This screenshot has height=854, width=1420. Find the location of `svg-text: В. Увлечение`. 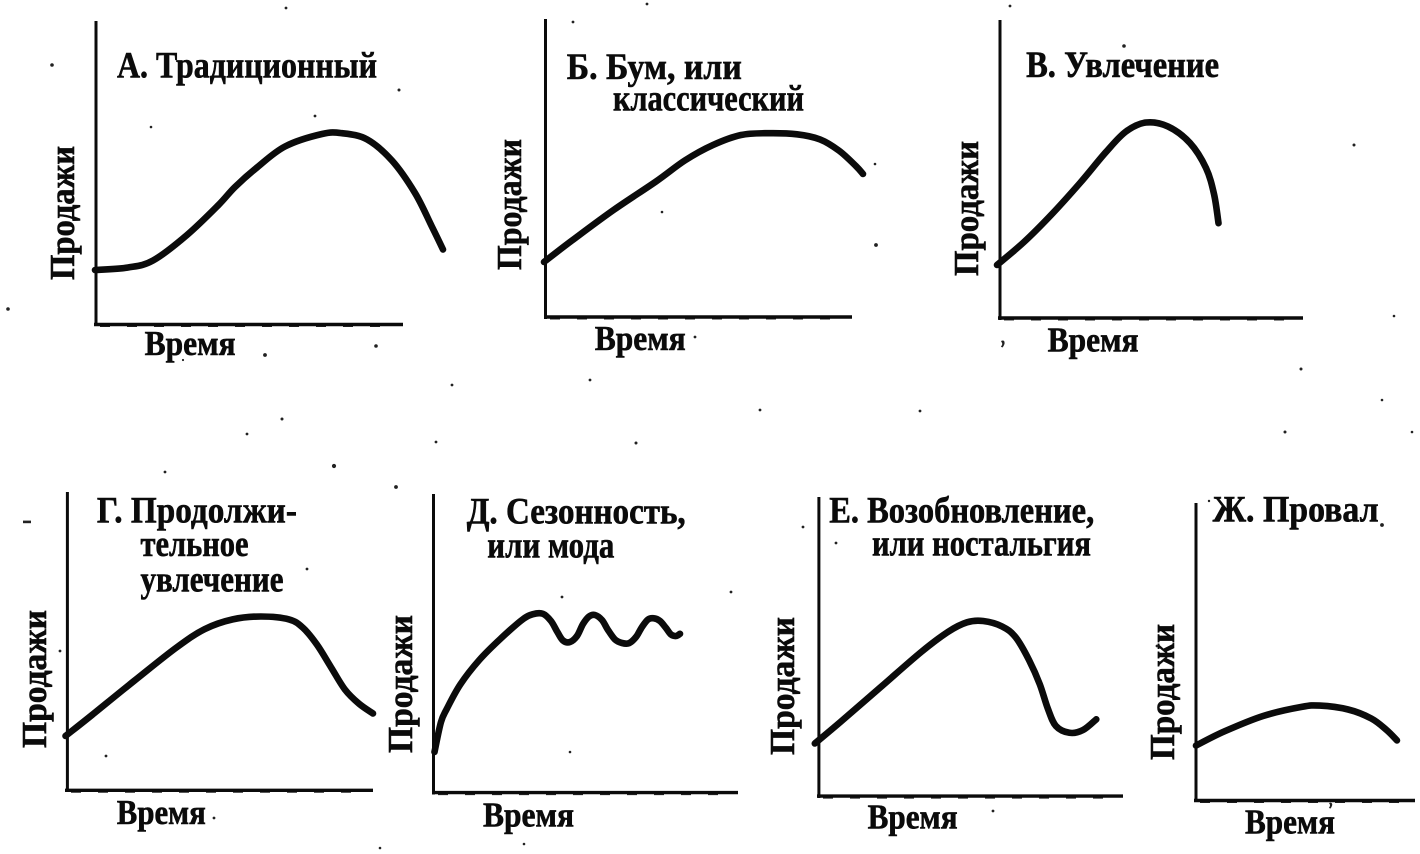

svg-text: В. Увлечение is located at coordinates (1122, 64).